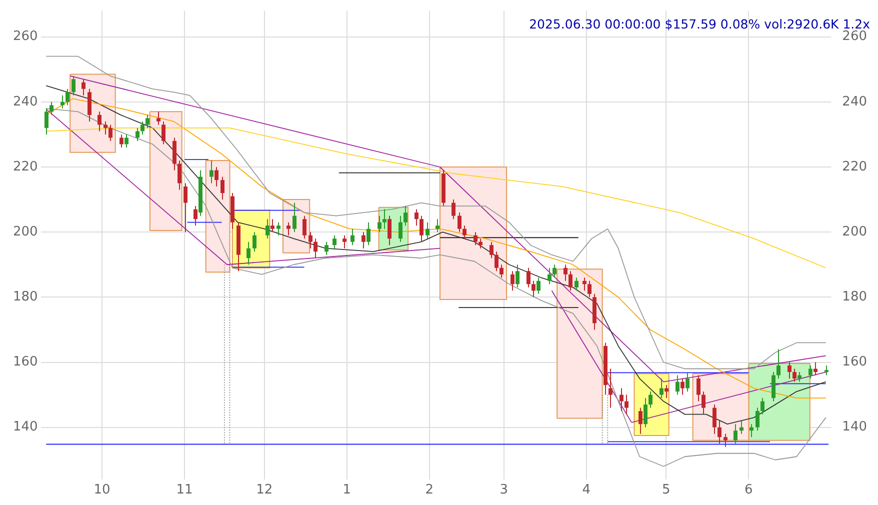  I want to click on y2-tick-label: 200, so click(855, 232).